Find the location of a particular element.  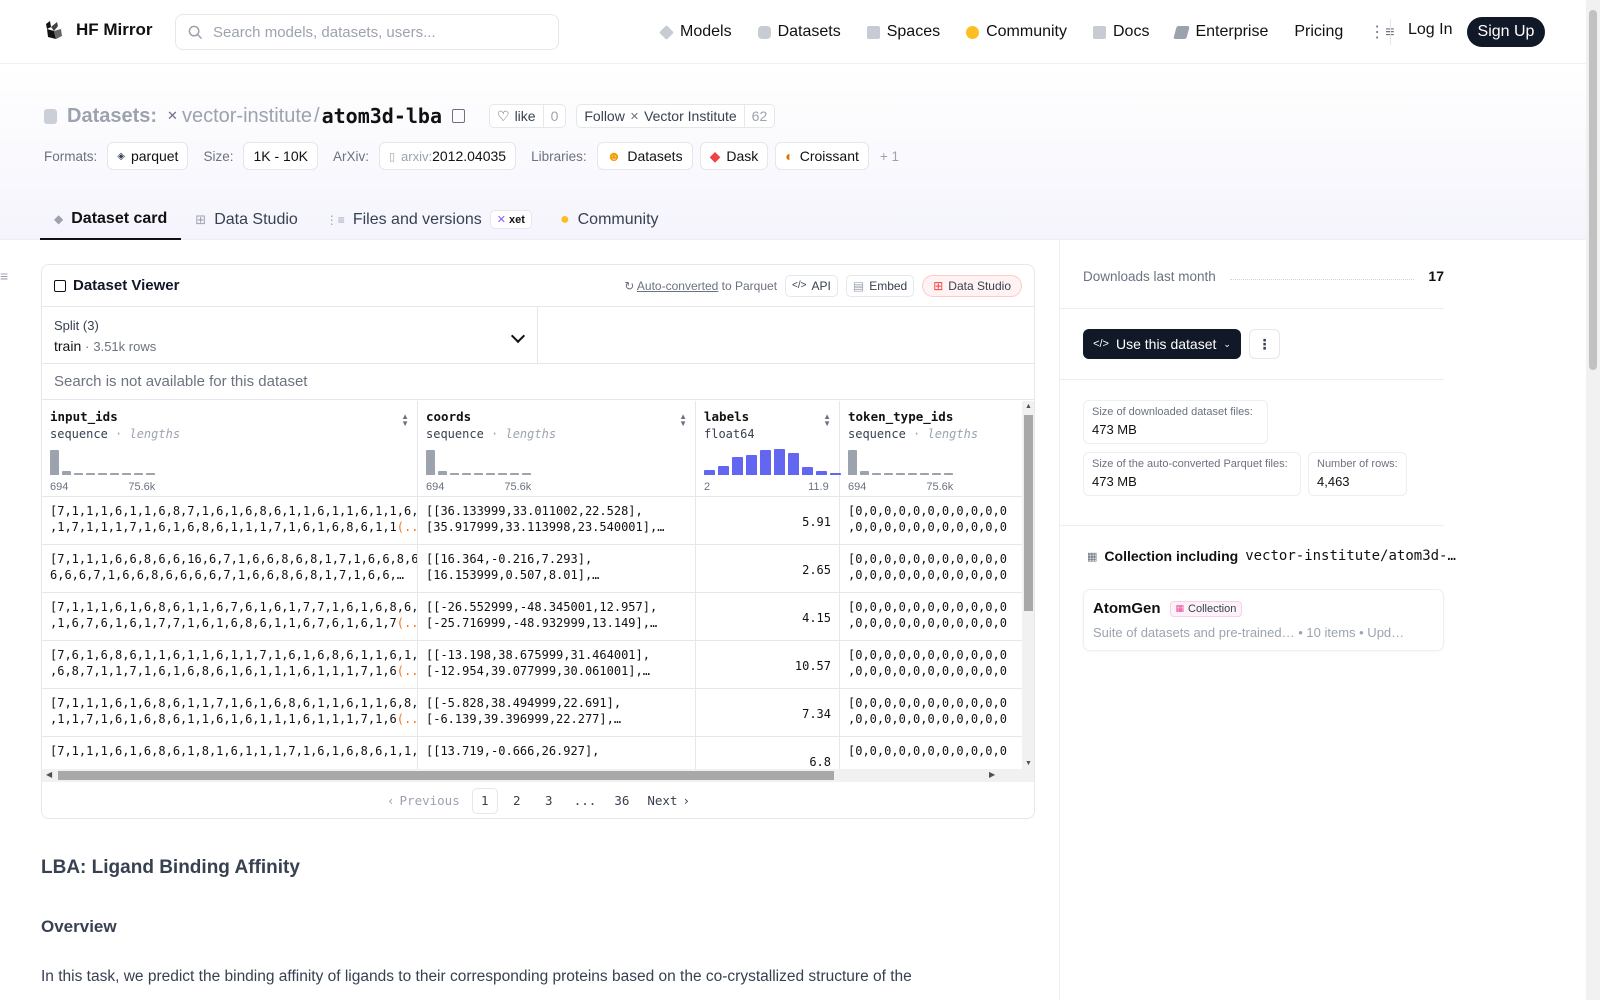

nav-models: Models is located at coordinates (695, 32).